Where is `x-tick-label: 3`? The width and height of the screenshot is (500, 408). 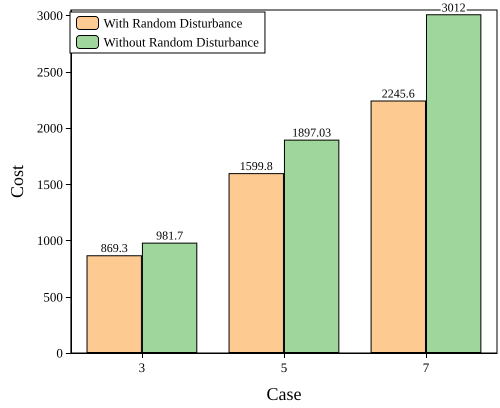
x-tick-label: 3 is located at coordinates (142, 367).